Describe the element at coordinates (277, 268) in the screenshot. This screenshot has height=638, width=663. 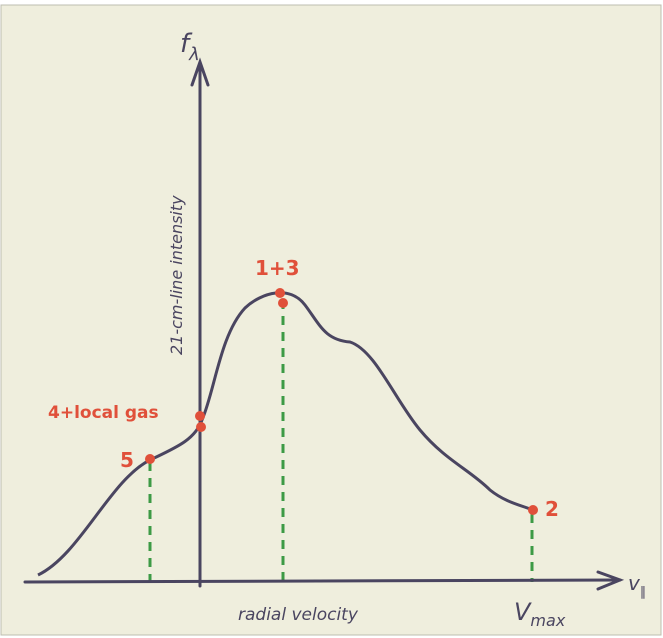
I see `point-label: 1+3` at that location.